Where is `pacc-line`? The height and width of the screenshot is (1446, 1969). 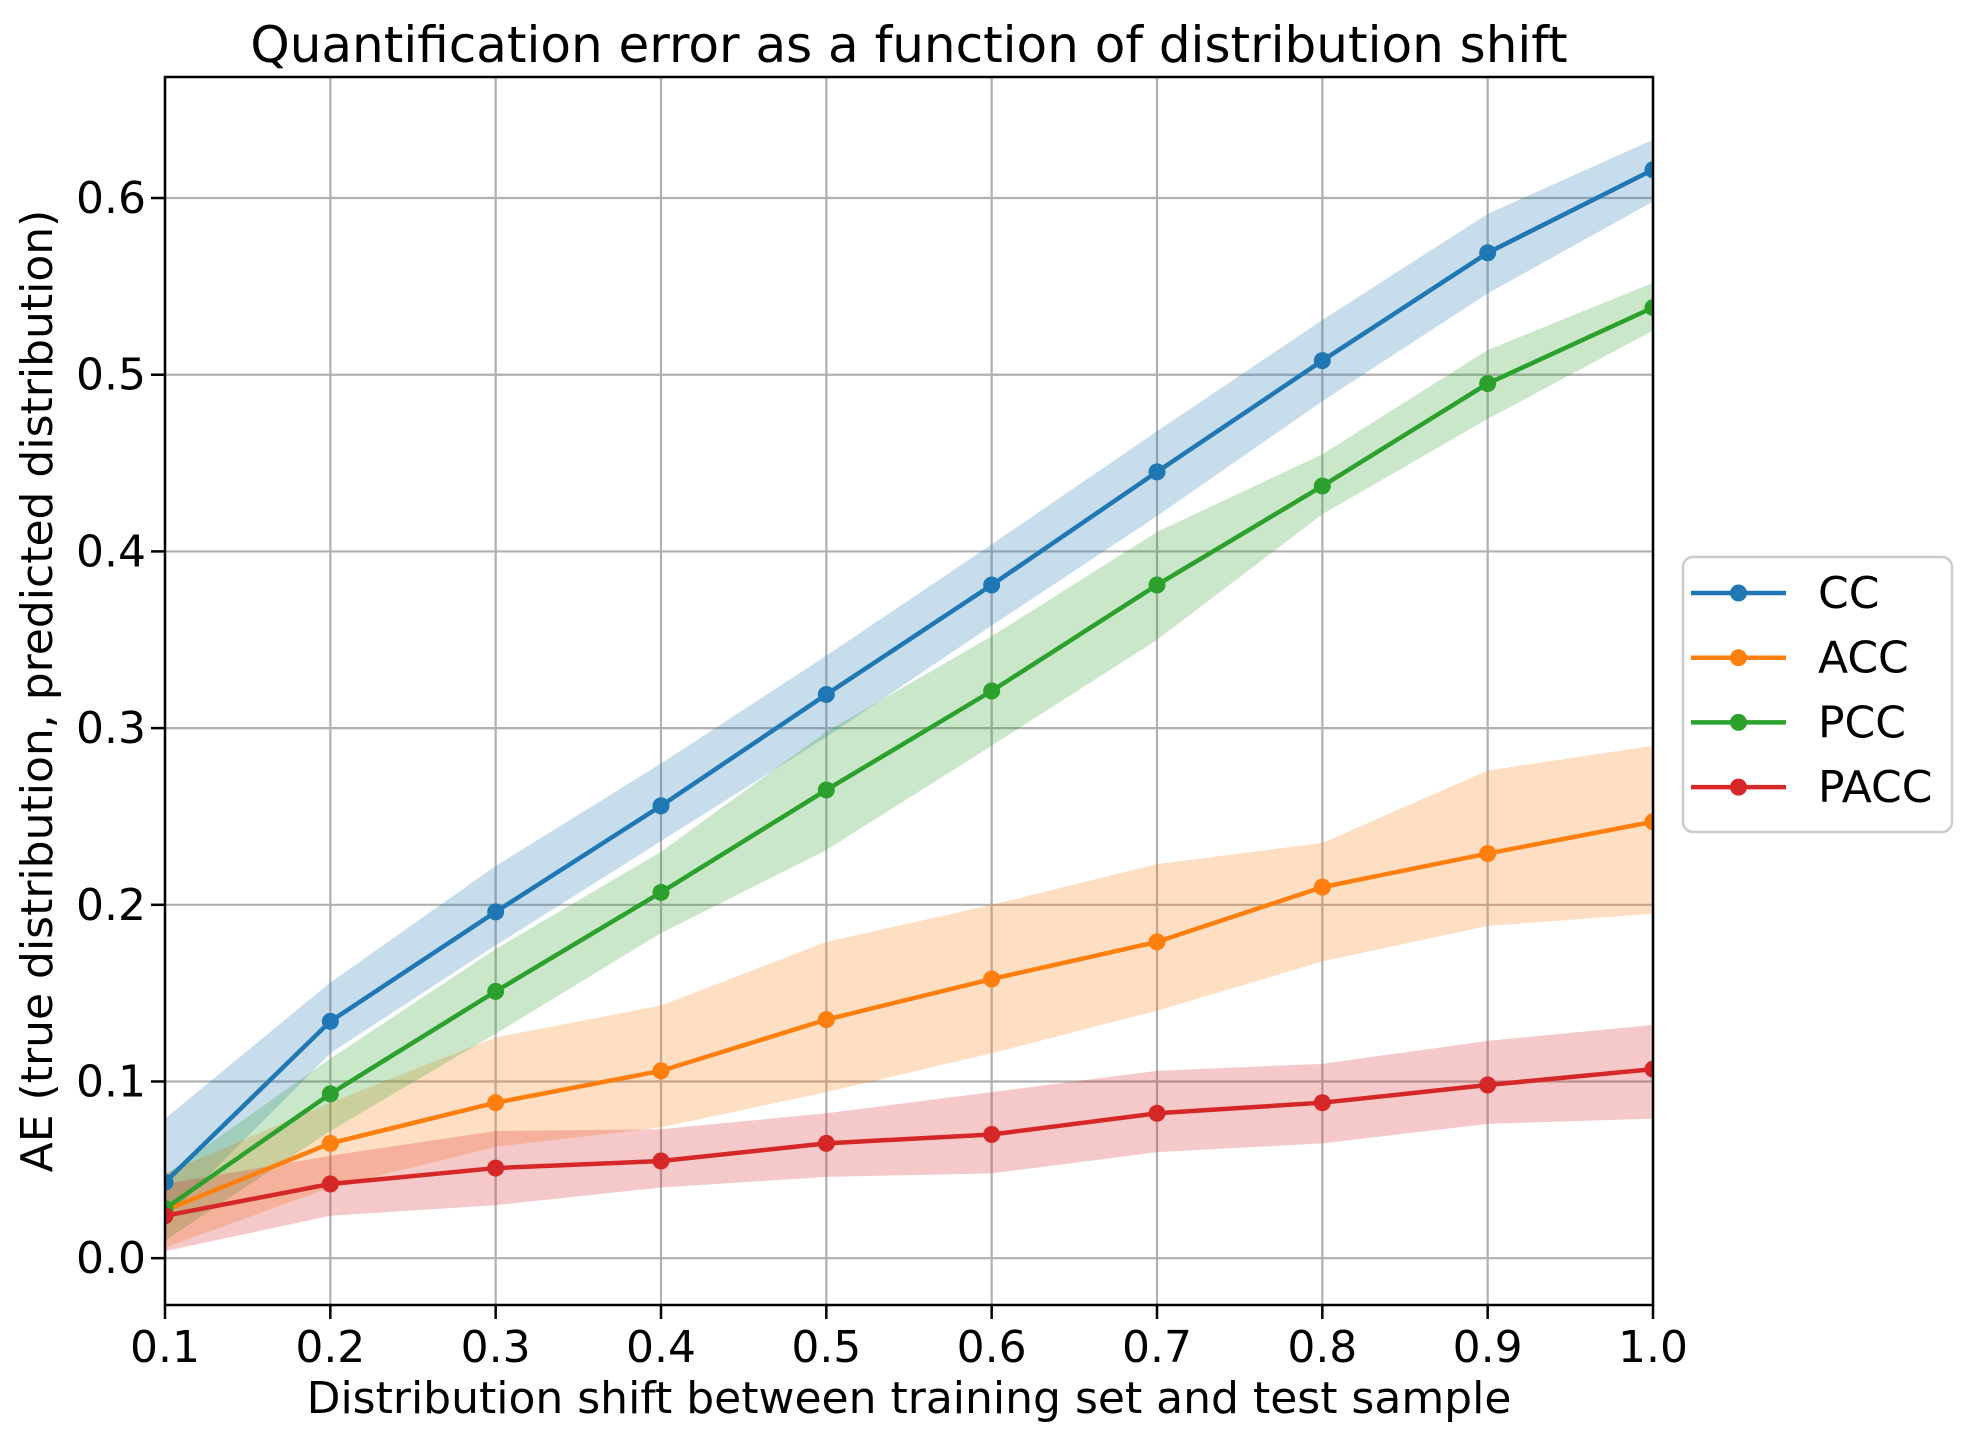
pacc-line is located at coordinates (909, 1142).